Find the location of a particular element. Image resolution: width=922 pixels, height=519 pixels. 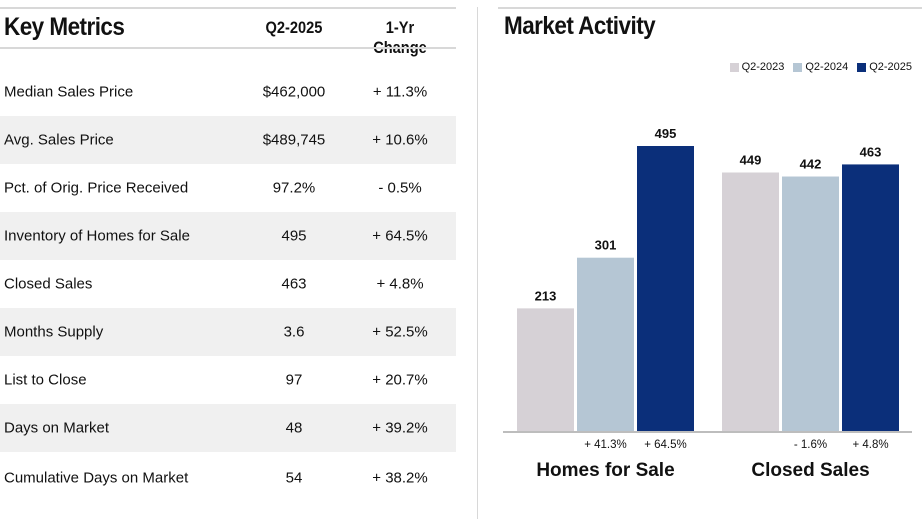

metric-row: Days on Market 48 + 39.2% is located at coordinates (228, 428).